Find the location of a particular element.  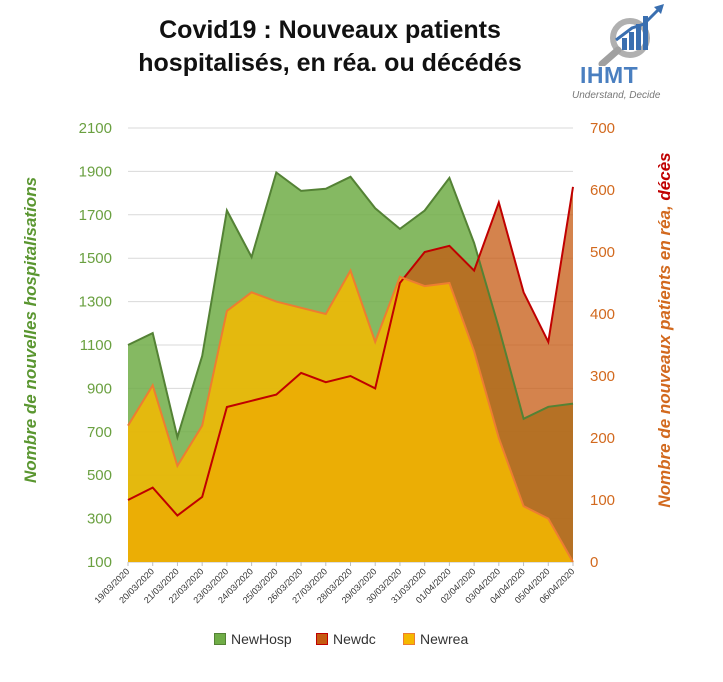

chart-magnifier-icon is located at coordinates (631, 35).